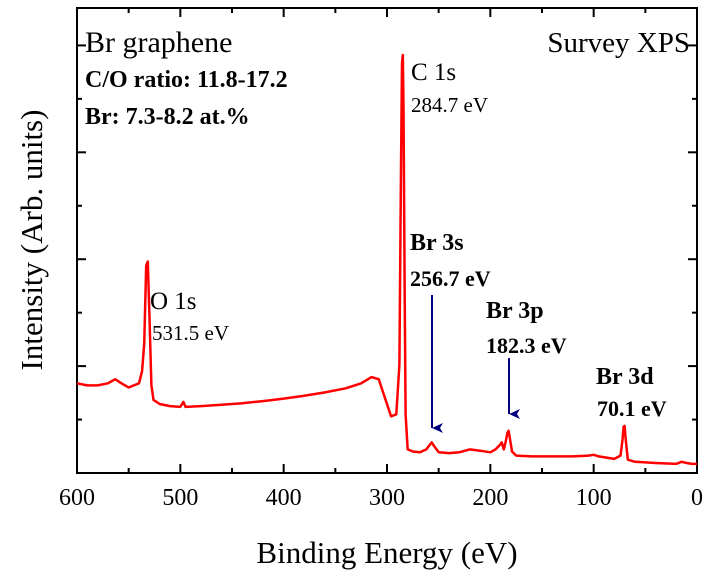 Image resolution: width=708 pixels, height=575 pixels. What do you see at coordinates (433, 72) in the screenshot?
I see `peak-c1s-name: C 1s` at bounding box center [433, 72].